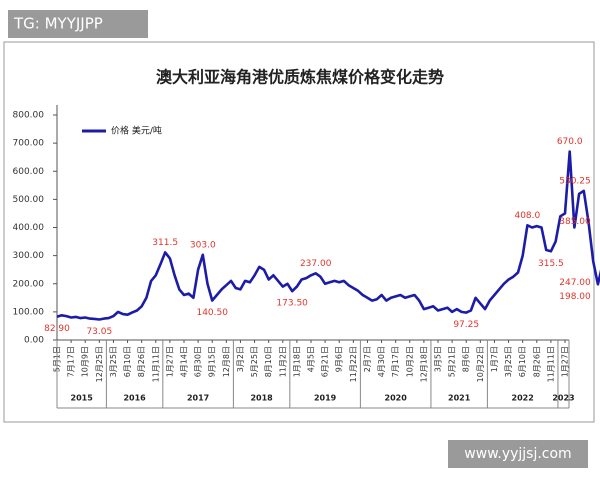 The width and height of the screenshot is (600, 484). What do you see at coordinates (29, 172) in the screenshot?
I see `y-tick-label: 600.00` at bounding box center [29, 172].